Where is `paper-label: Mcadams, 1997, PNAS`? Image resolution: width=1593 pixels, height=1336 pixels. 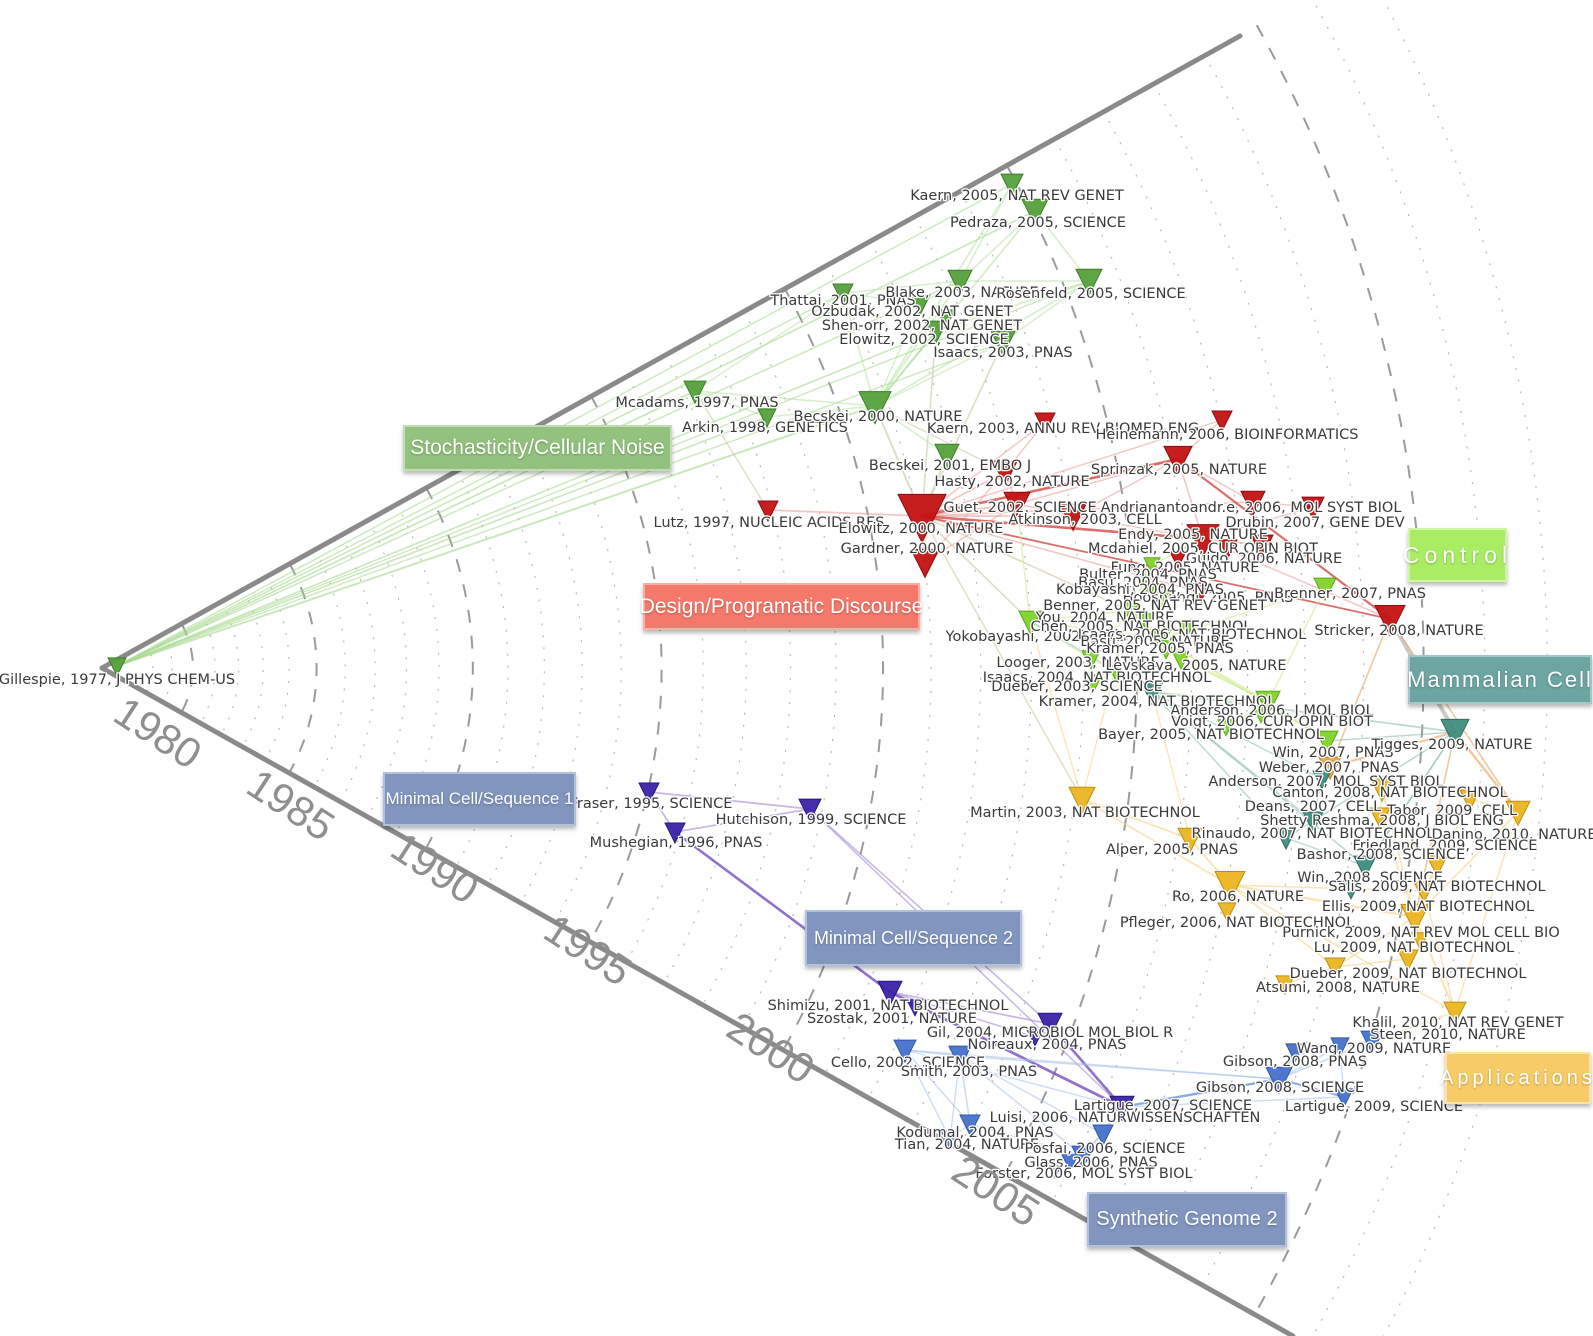
paper-label: Mcadams, 1997, PNAS is located at coordinates (696, 403).